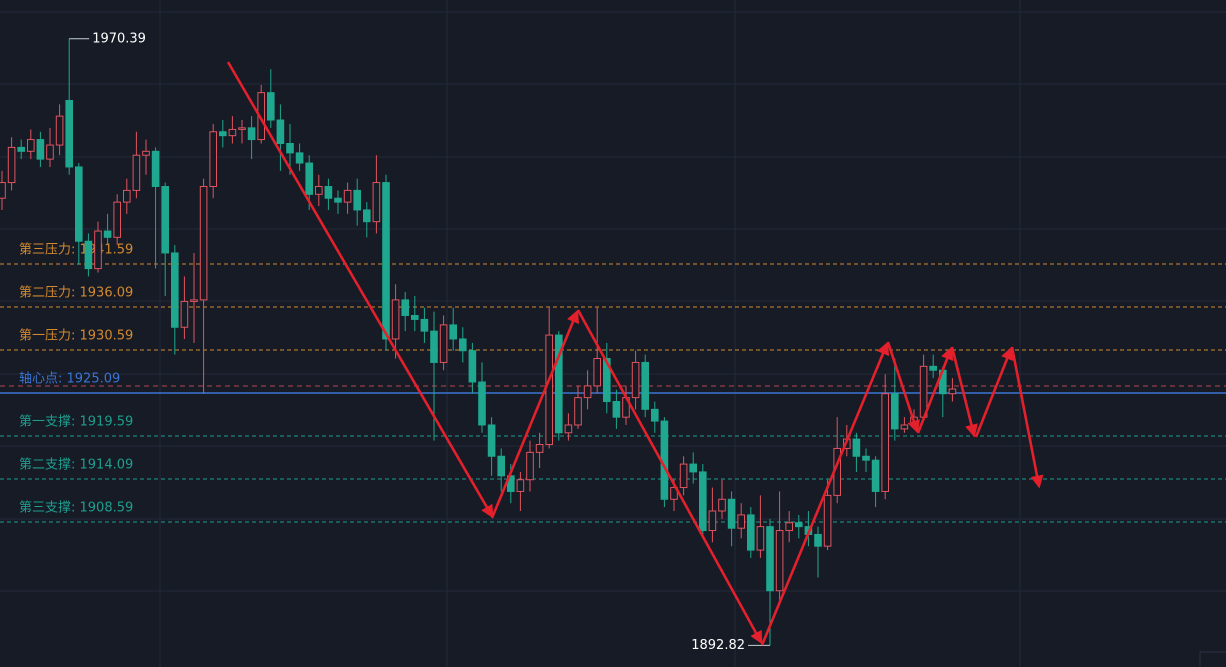 The image size is (1226, 667). What do you see at coordinates (76, 335) in the screenshot?
I see `level-label: 第一压力: 1930.59` at bounding box center [76, 335].